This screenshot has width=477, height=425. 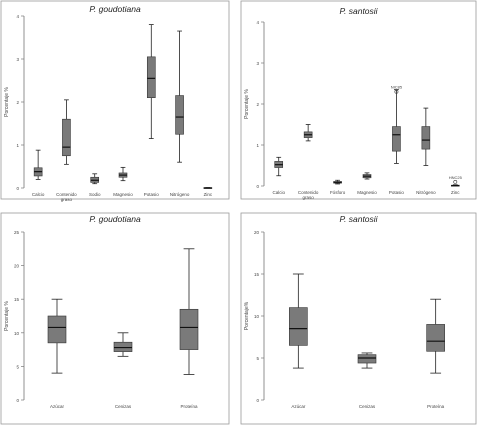 What do you see at coordinates (397, 87) in the screenshot?
I see `outlier-label: NIC85` at bounding box center [397, 87].